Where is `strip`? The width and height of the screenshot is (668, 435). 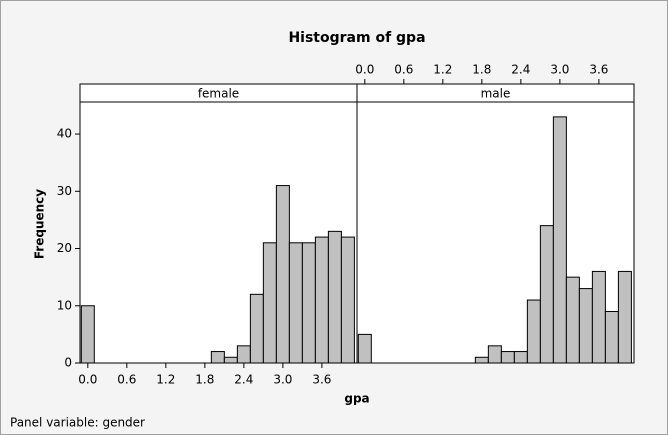
strip is located at coordinates (495, 93).